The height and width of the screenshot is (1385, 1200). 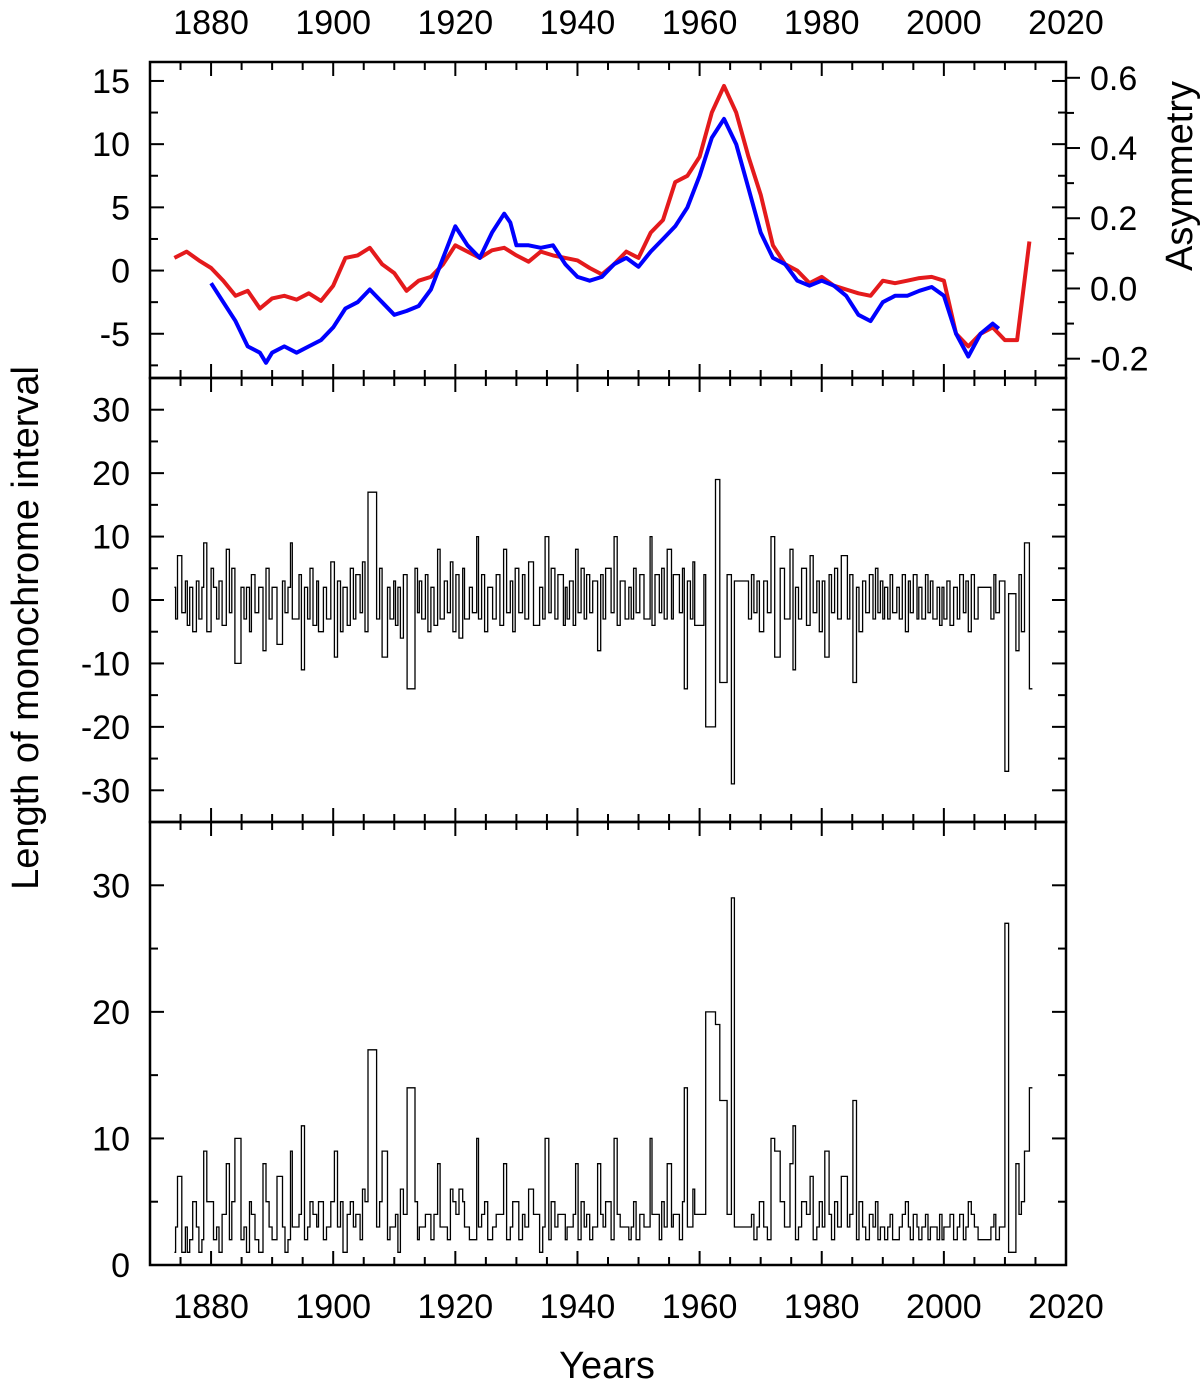 I want to click on x-axis-bottom: 1880 1900 1920 1940 1960 1980 2000 2020, so click(x=638, y=1307).